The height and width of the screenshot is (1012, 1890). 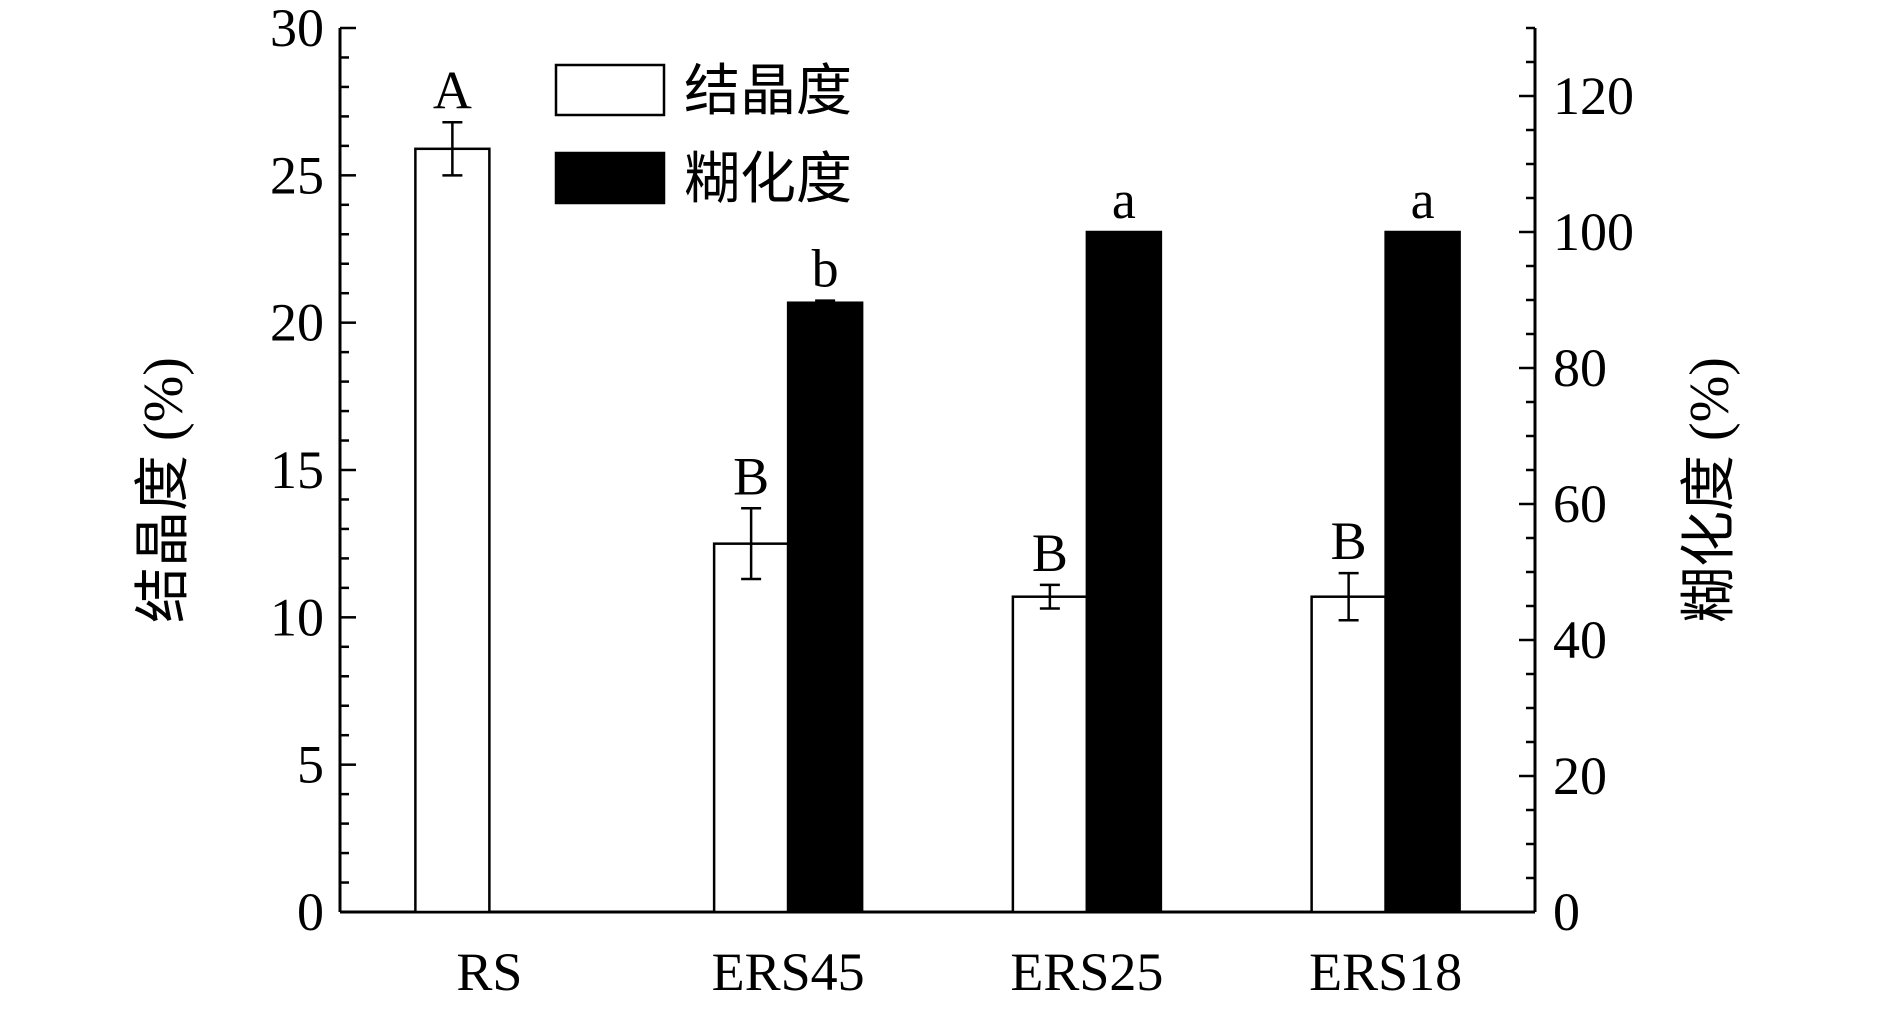 I want to click on y-right-tick-label: 20, so click(x=1580, y=776).